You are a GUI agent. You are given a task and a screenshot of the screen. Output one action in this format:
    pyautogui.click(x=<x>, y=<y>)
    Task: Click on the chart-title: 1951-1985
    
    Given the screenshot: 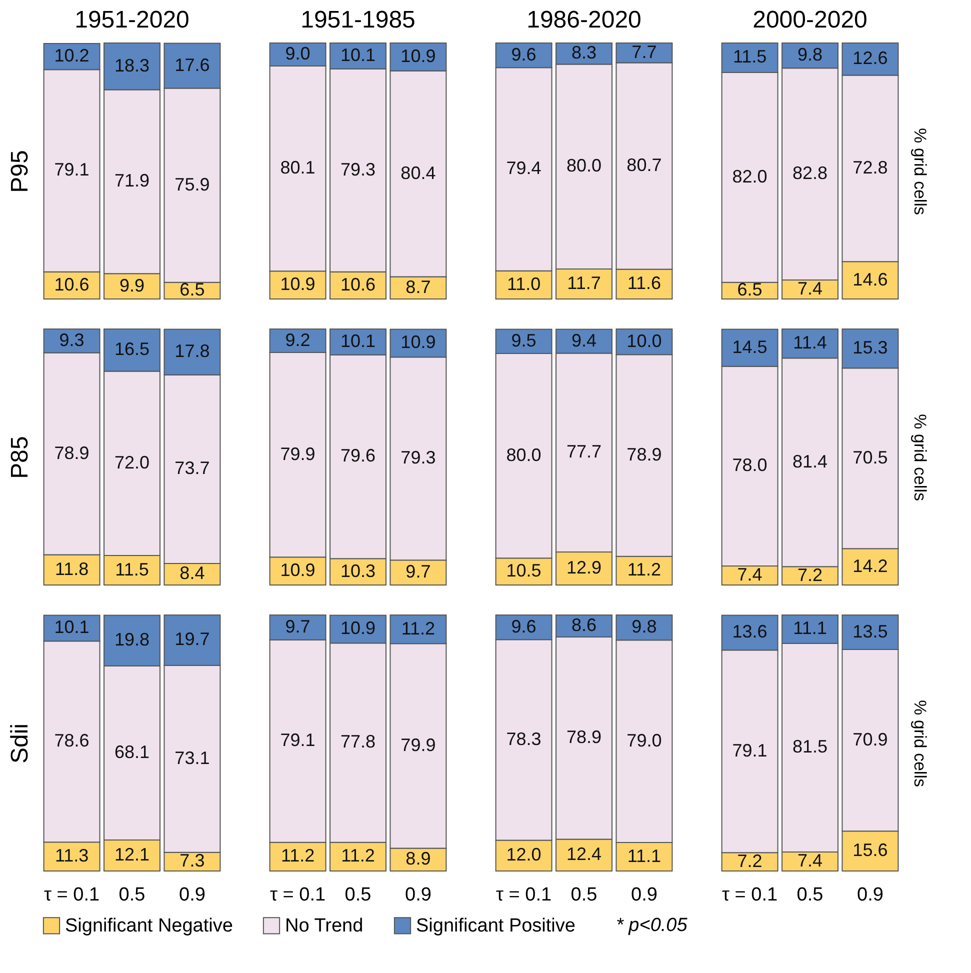 What is the action you would take?
    pyautogui.click(x=358, y=20)
    